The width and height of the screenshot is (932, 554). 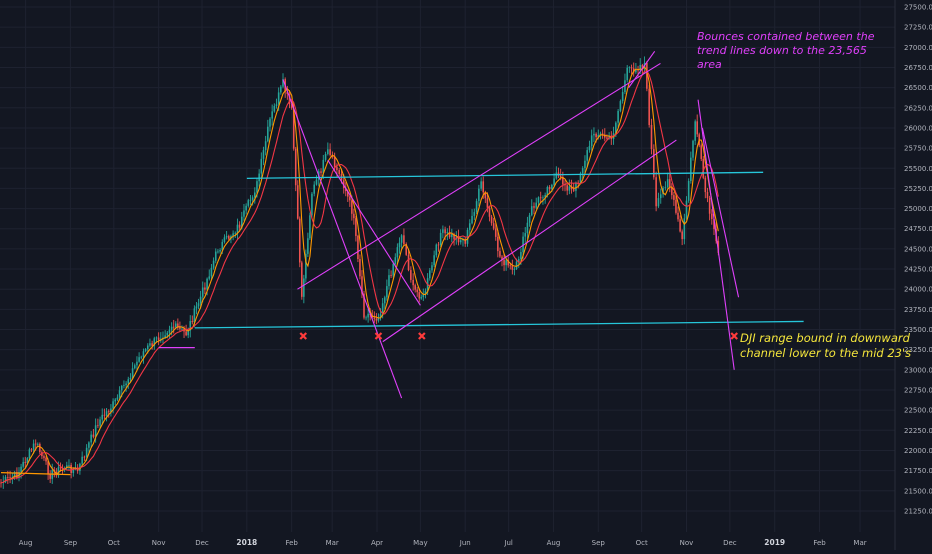 I want to click on y-tick-label: 27500.00, so click(x=918, y=8).